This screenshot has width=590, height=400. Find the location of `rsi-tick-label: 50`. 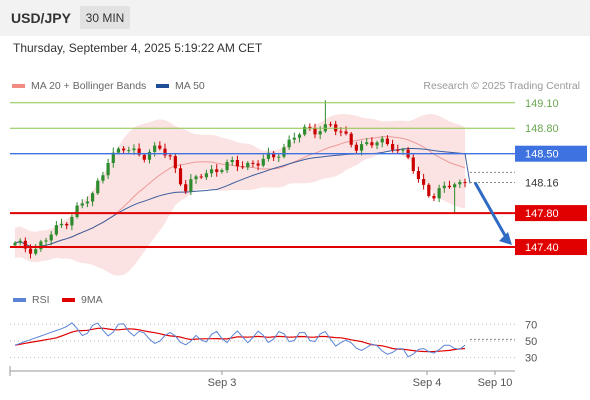

rsi-tick-label: 50 is located at coordinates (531, 342).